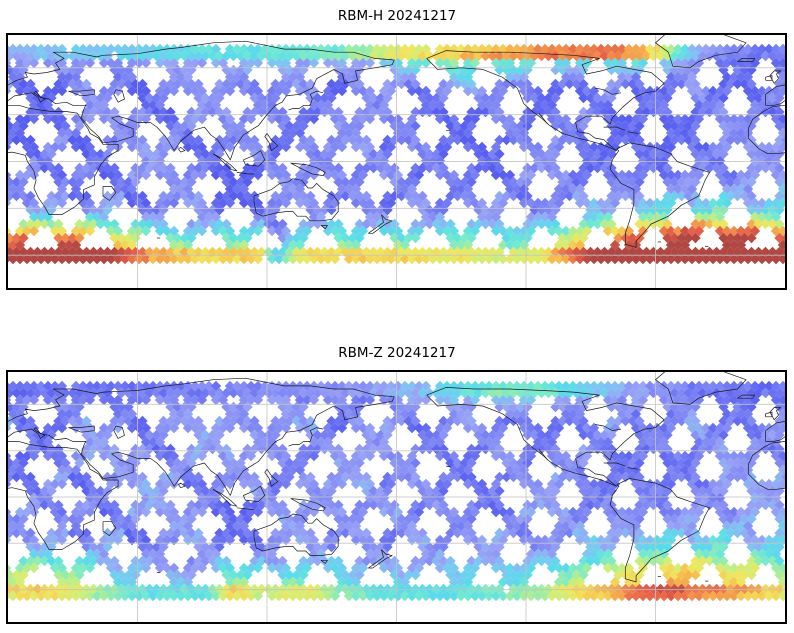 This screenshot has height=633, width=794. What do you see at coordinates (397, 353) in the screenshot?
I see `panel-title-rbm-z: RBM-Z 20241217` at bounding box center [397, 353].